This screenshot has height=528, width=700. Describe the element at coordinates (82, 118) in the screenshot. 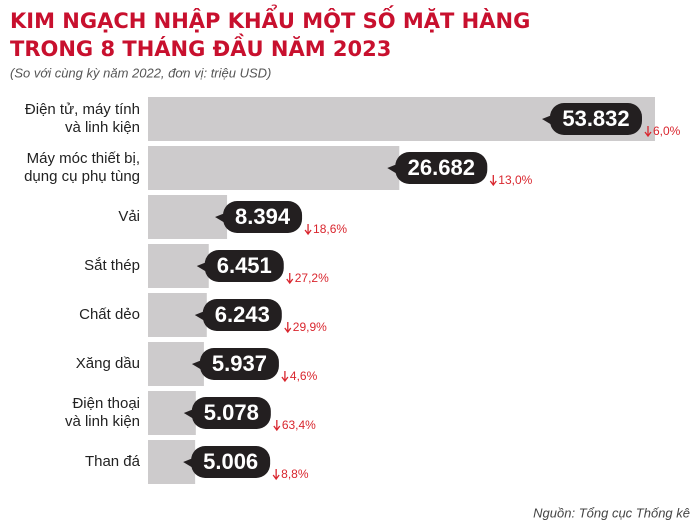

I see `category-label: Điện tử, máy tính và linh kiện` at that location.